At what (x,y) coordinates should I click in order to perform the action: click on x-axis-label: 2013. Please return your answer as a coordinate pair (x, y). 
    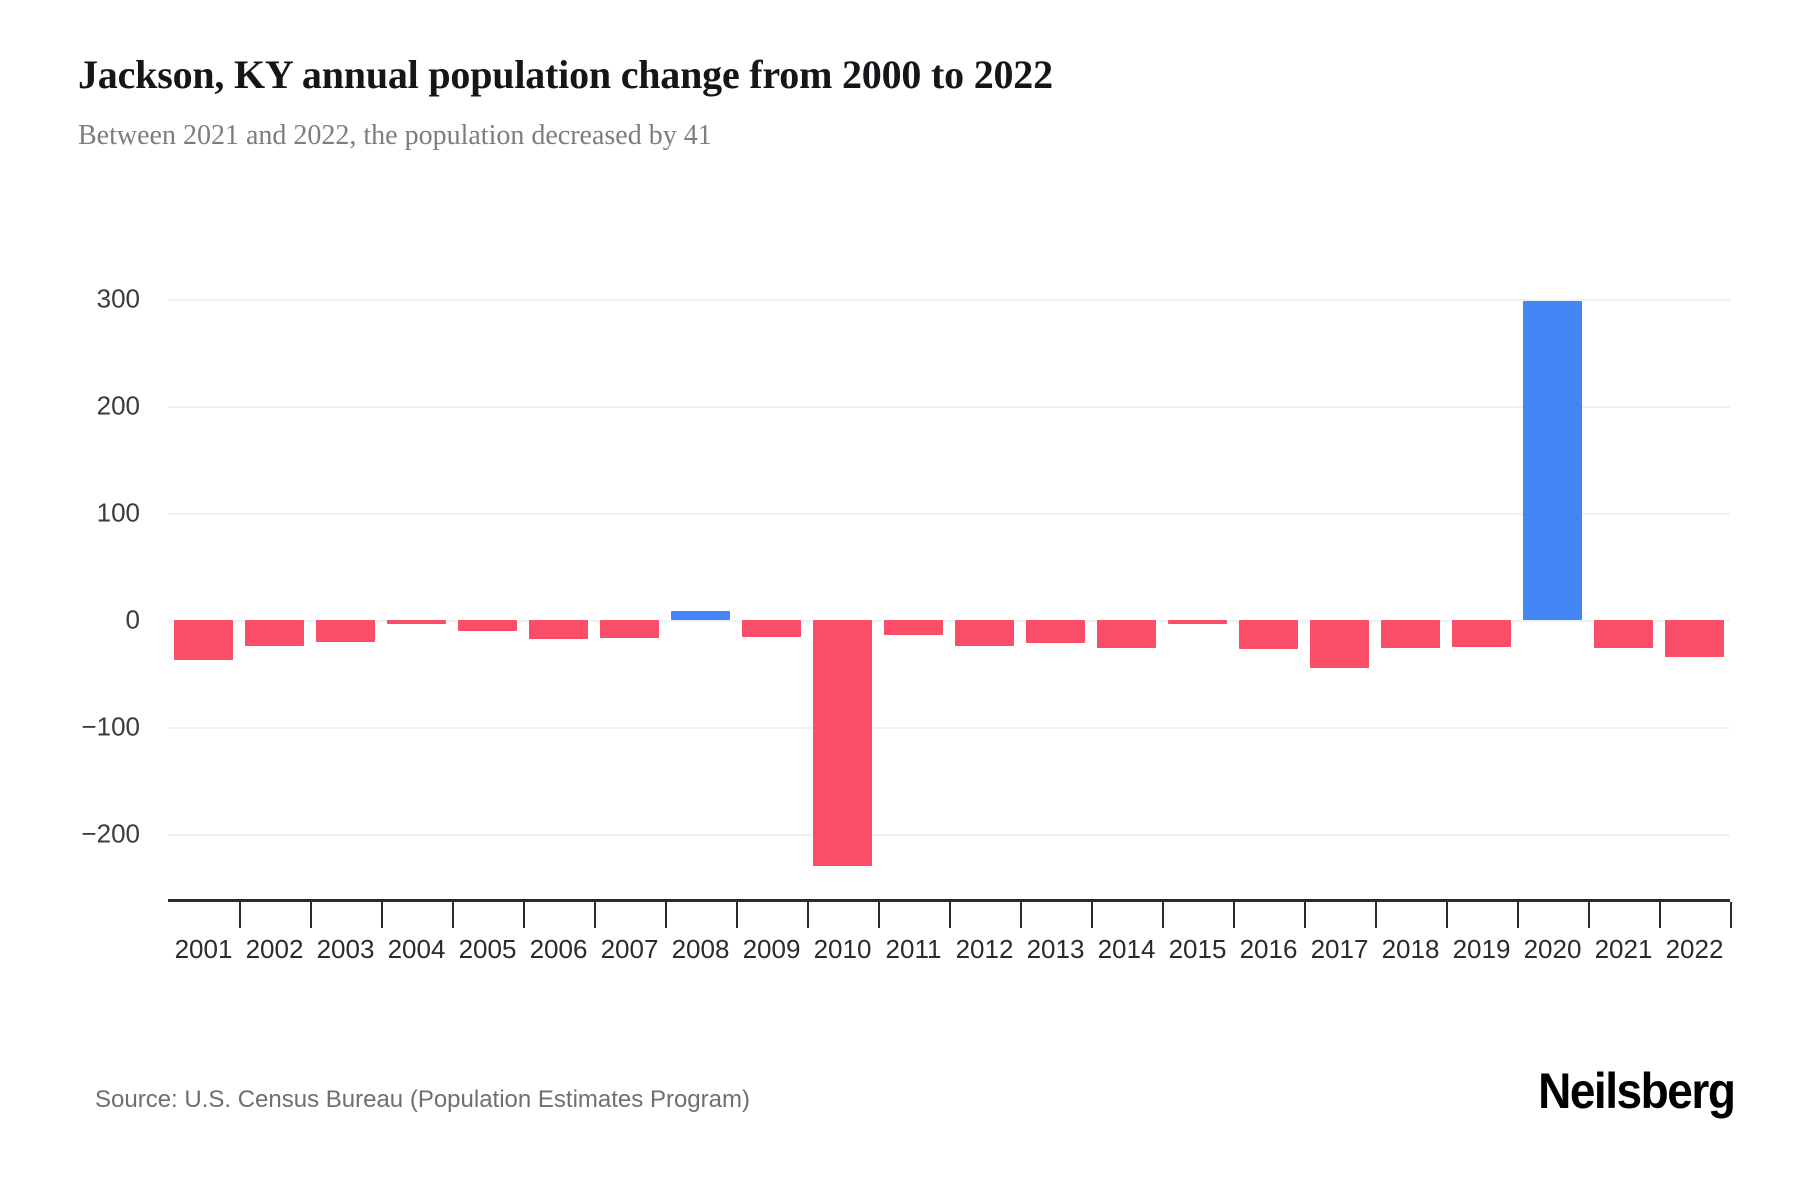
    Looking at the image, I should click on (1055, 949).